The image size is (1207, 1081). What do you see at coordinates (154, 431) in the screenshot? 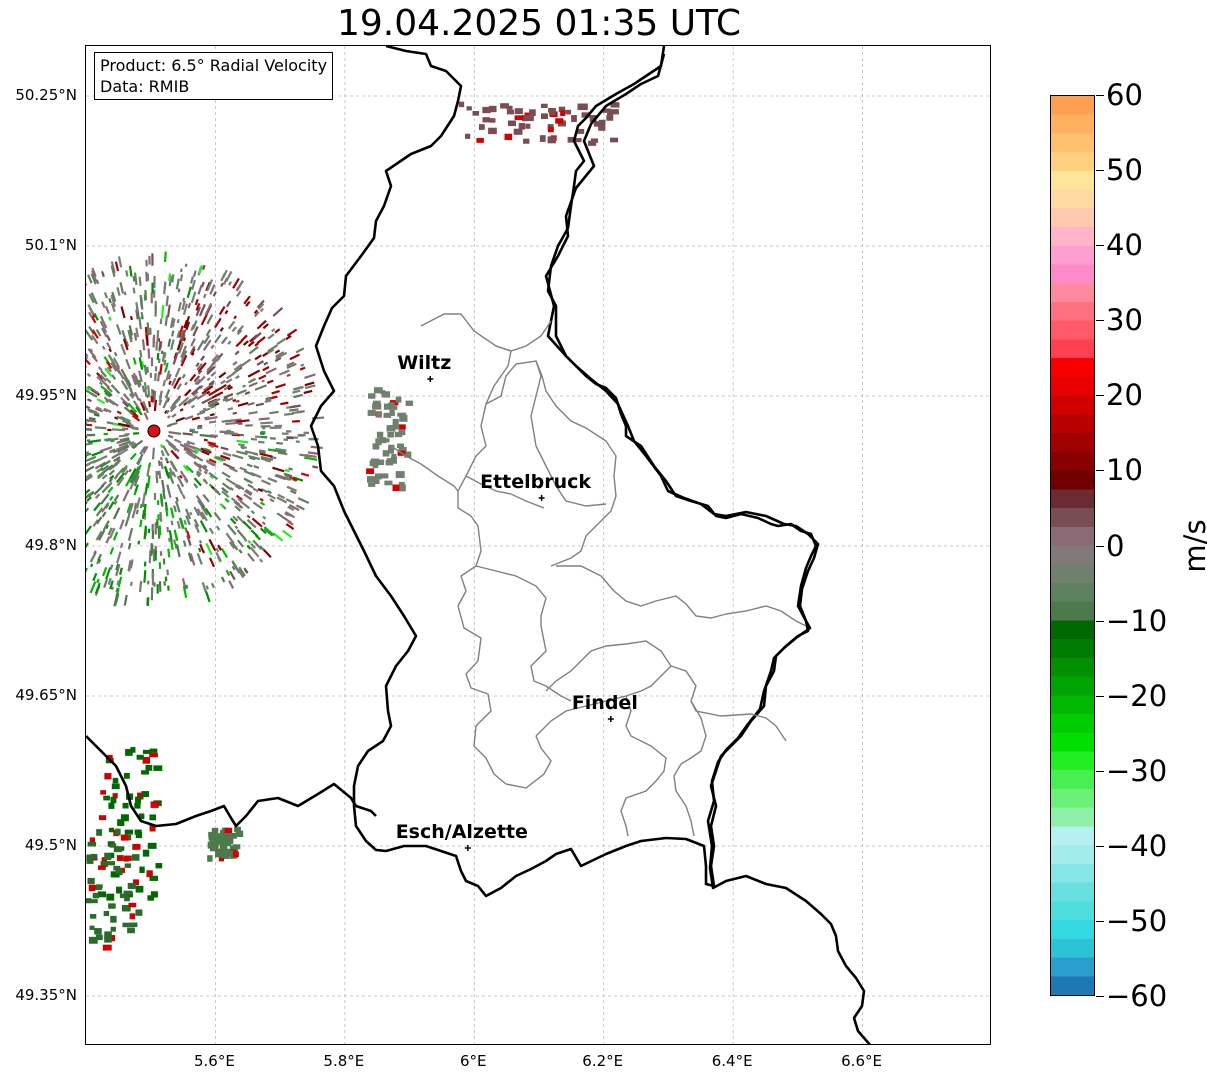
I see `radar-site-dot` at bounding box center [154, 431].